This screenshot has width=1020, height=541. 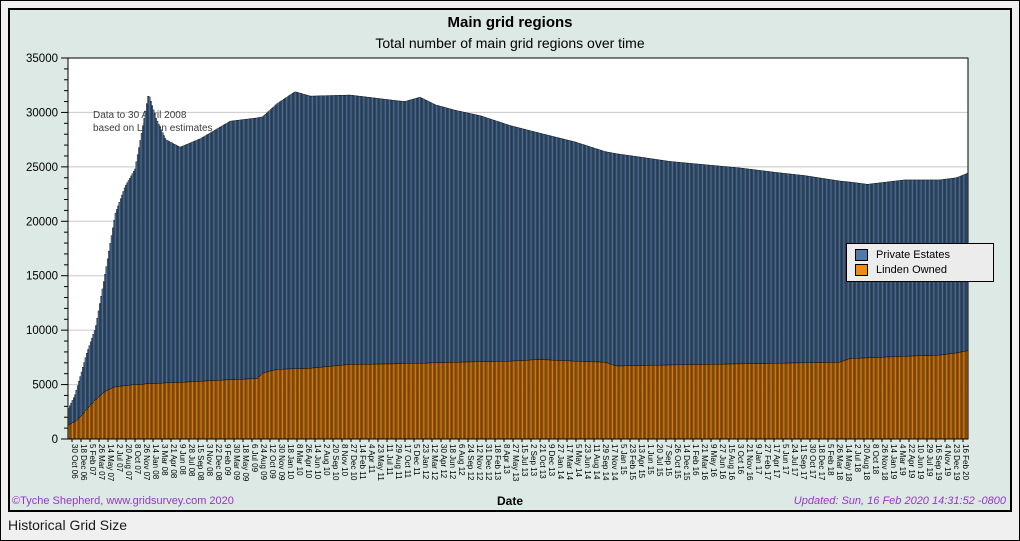 I want to click on legend-entry-private-estates: Private Estates, so click(x=921, y=254).